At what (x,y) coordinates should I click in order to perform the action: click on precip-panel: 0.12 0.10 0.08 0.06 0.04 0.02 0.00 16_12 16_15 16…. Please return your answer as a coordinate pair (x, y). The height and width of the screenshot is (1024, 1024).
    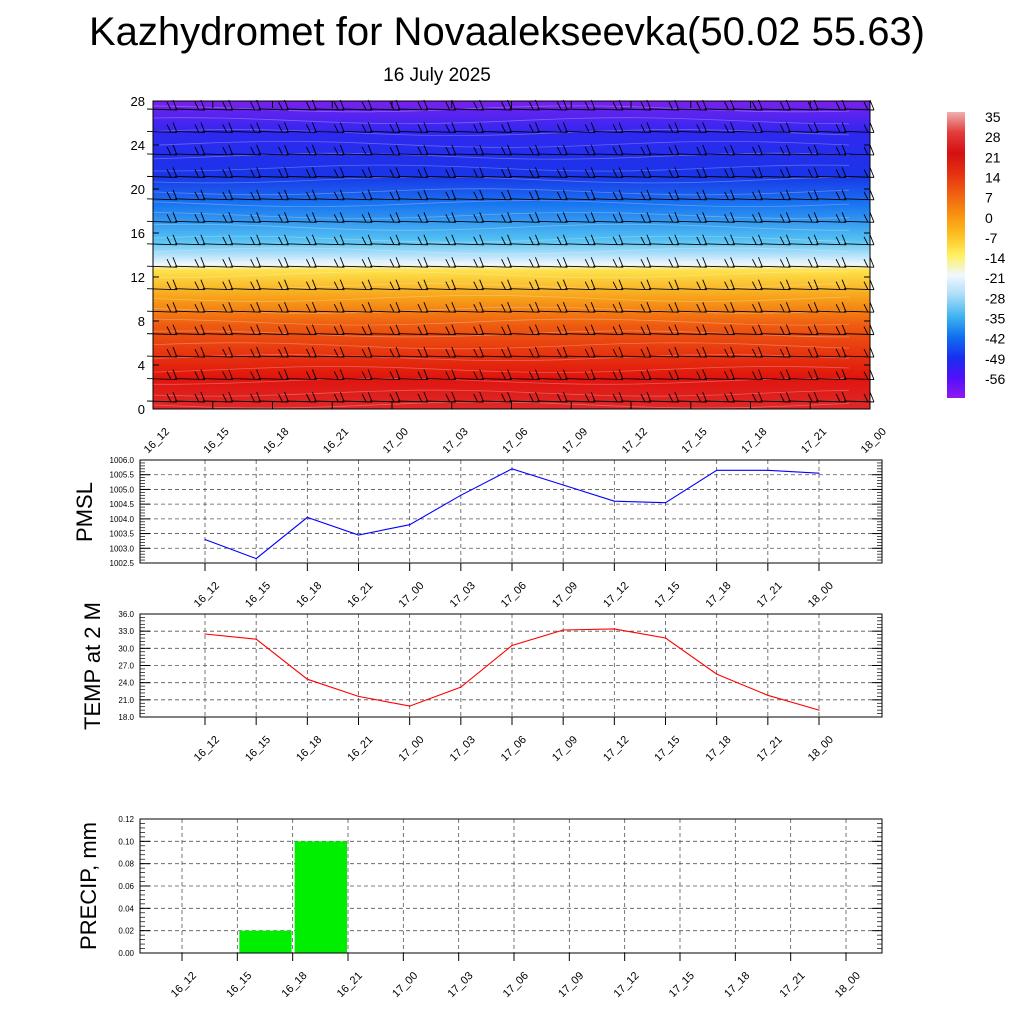
    Looking at the image, I should click on (479, 907).